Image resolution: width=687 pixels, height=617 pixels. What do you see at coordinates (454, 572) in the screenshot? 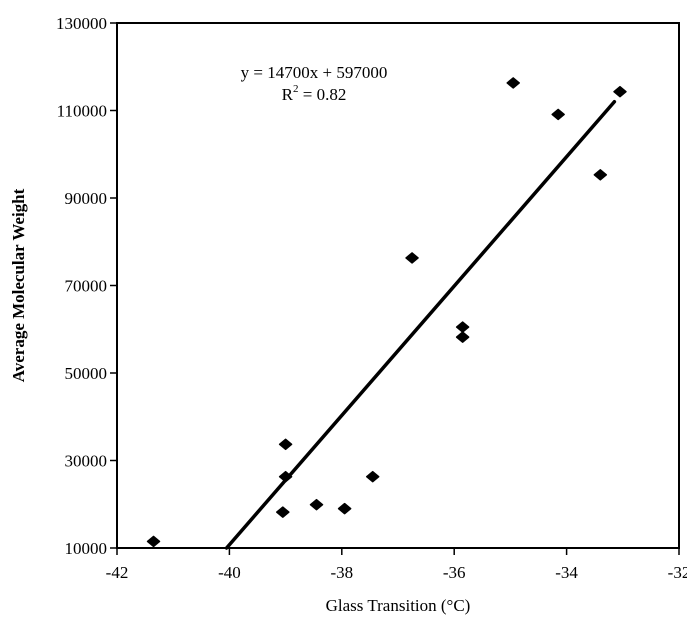
I see `x-tick-label: -36` at bounding box center [454, 572].